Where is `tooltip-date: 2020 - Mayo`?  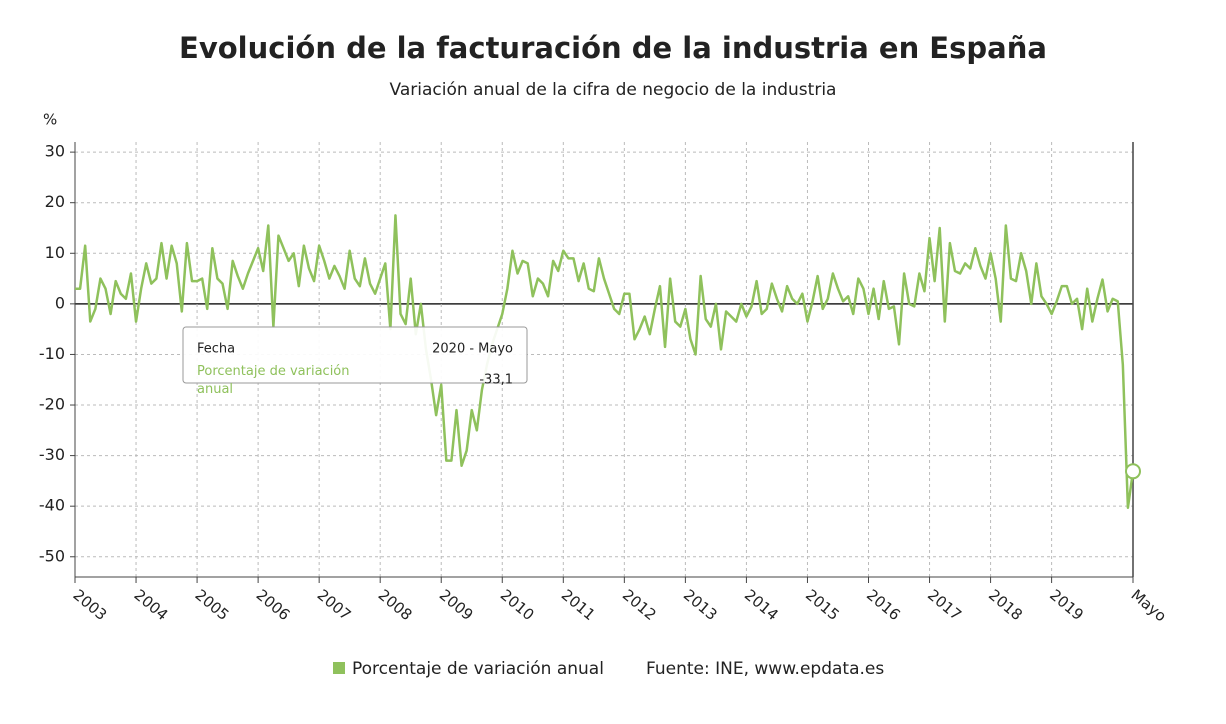
tooltip-date: 2020 - Mayo is located at coordinates (472, 349).